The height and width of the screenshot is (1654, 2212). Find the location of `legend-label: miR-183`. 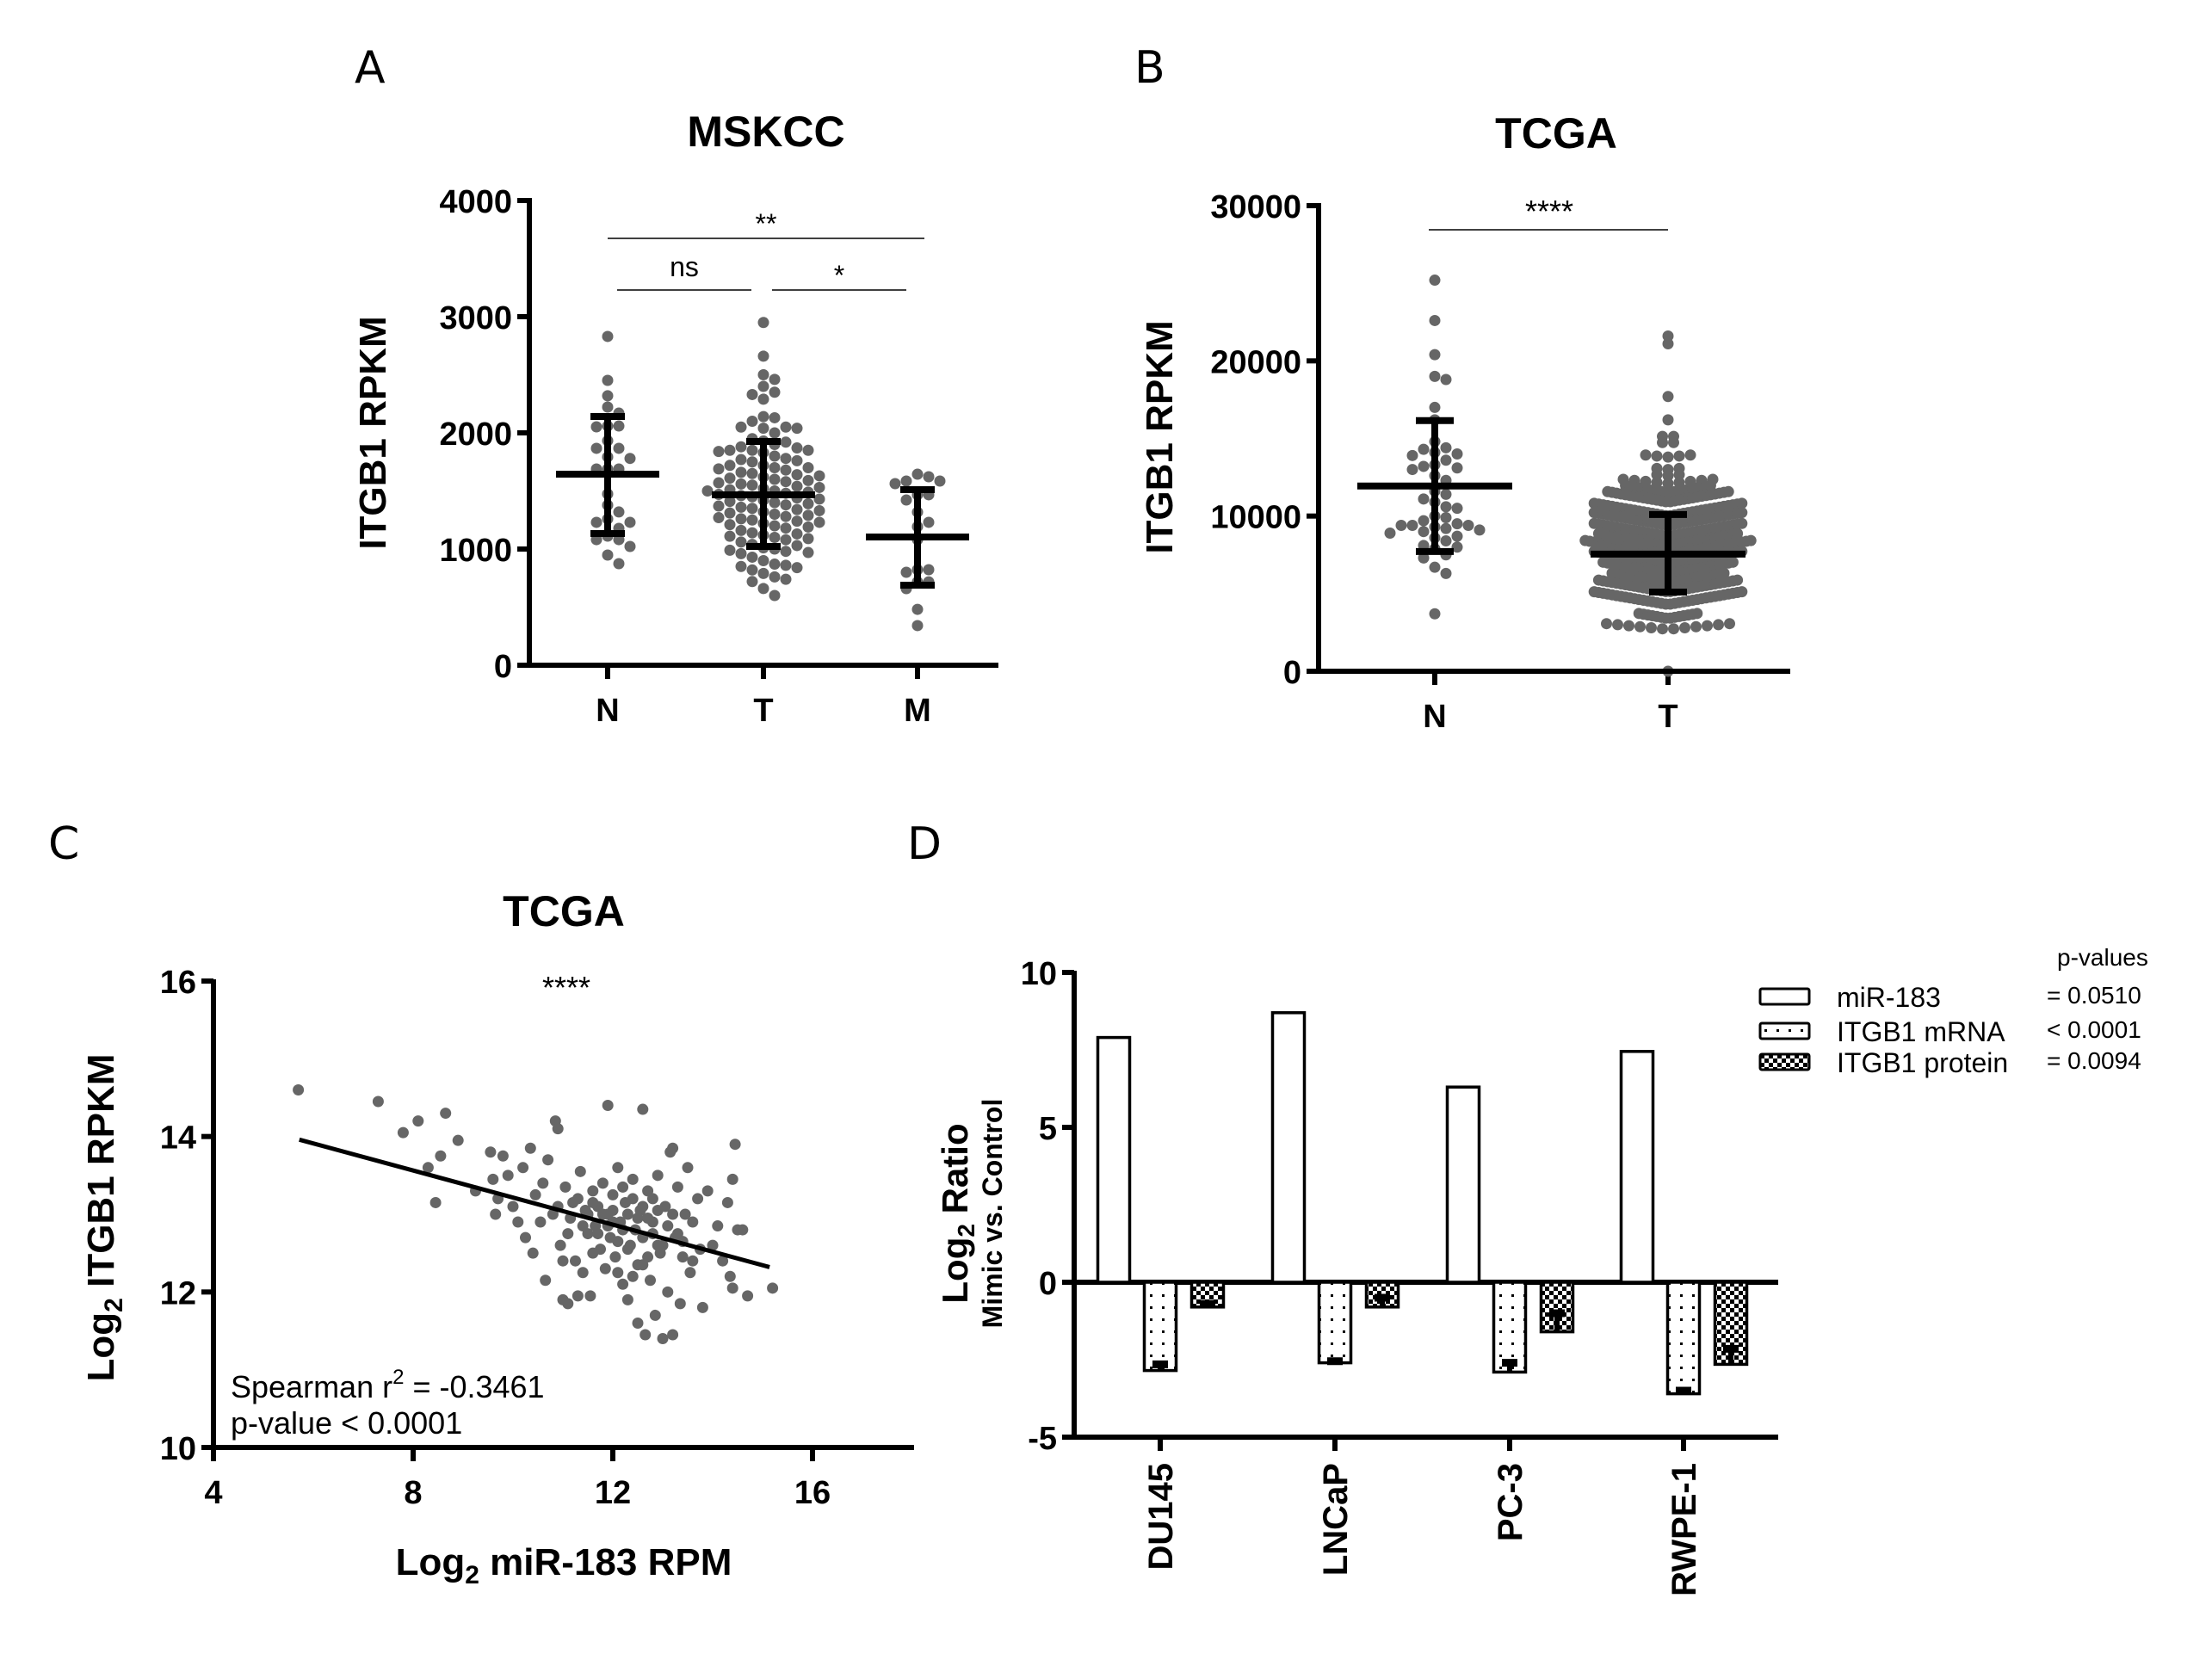

legend-label: miR-183 is located at coordinates (1889, 998).